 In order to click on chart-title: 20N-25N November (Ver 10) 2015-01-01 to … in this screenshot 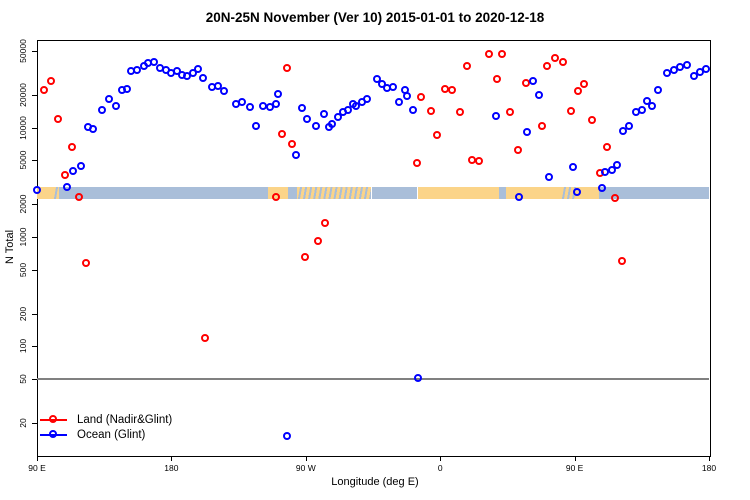, I will do `click(375, 17)`.